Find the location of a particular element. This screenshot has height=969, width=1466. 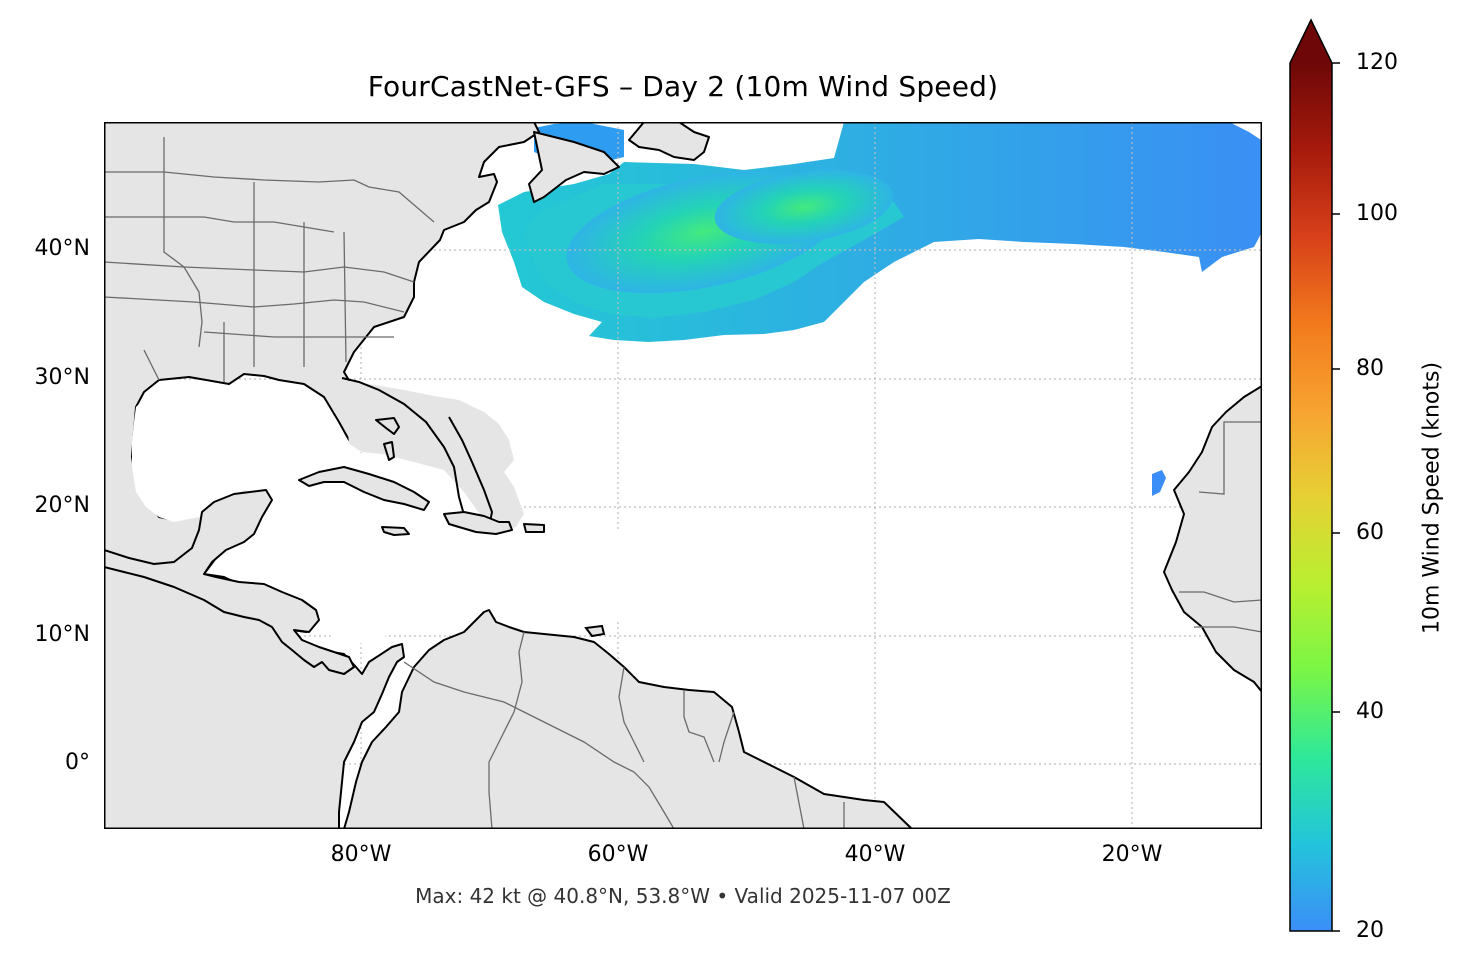

colorbar is located at coordinates (1314, 475).